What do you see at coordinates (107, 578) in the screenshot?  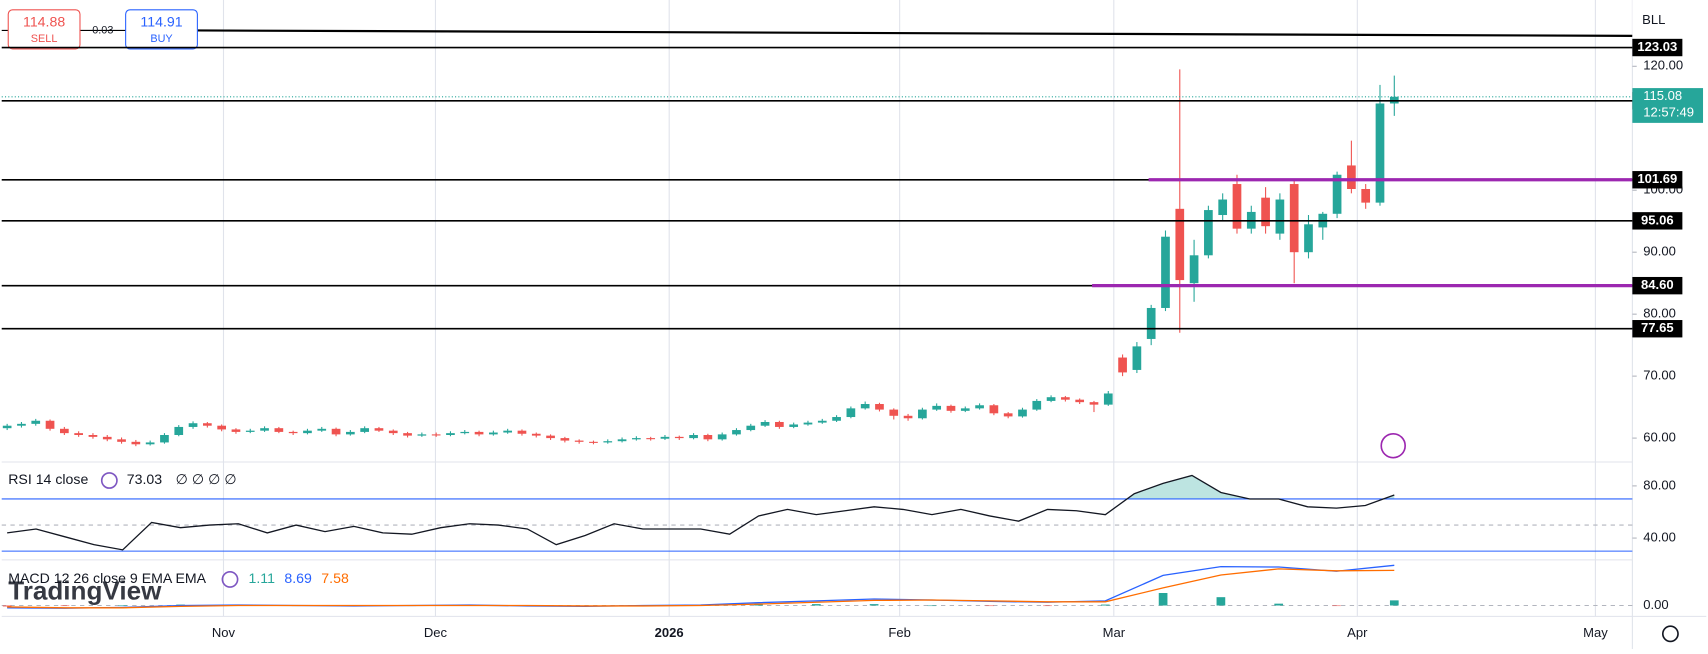 I see `macd-title: MACD 12 26 close 9 EMA EMA` at bounding box center [107, 578].